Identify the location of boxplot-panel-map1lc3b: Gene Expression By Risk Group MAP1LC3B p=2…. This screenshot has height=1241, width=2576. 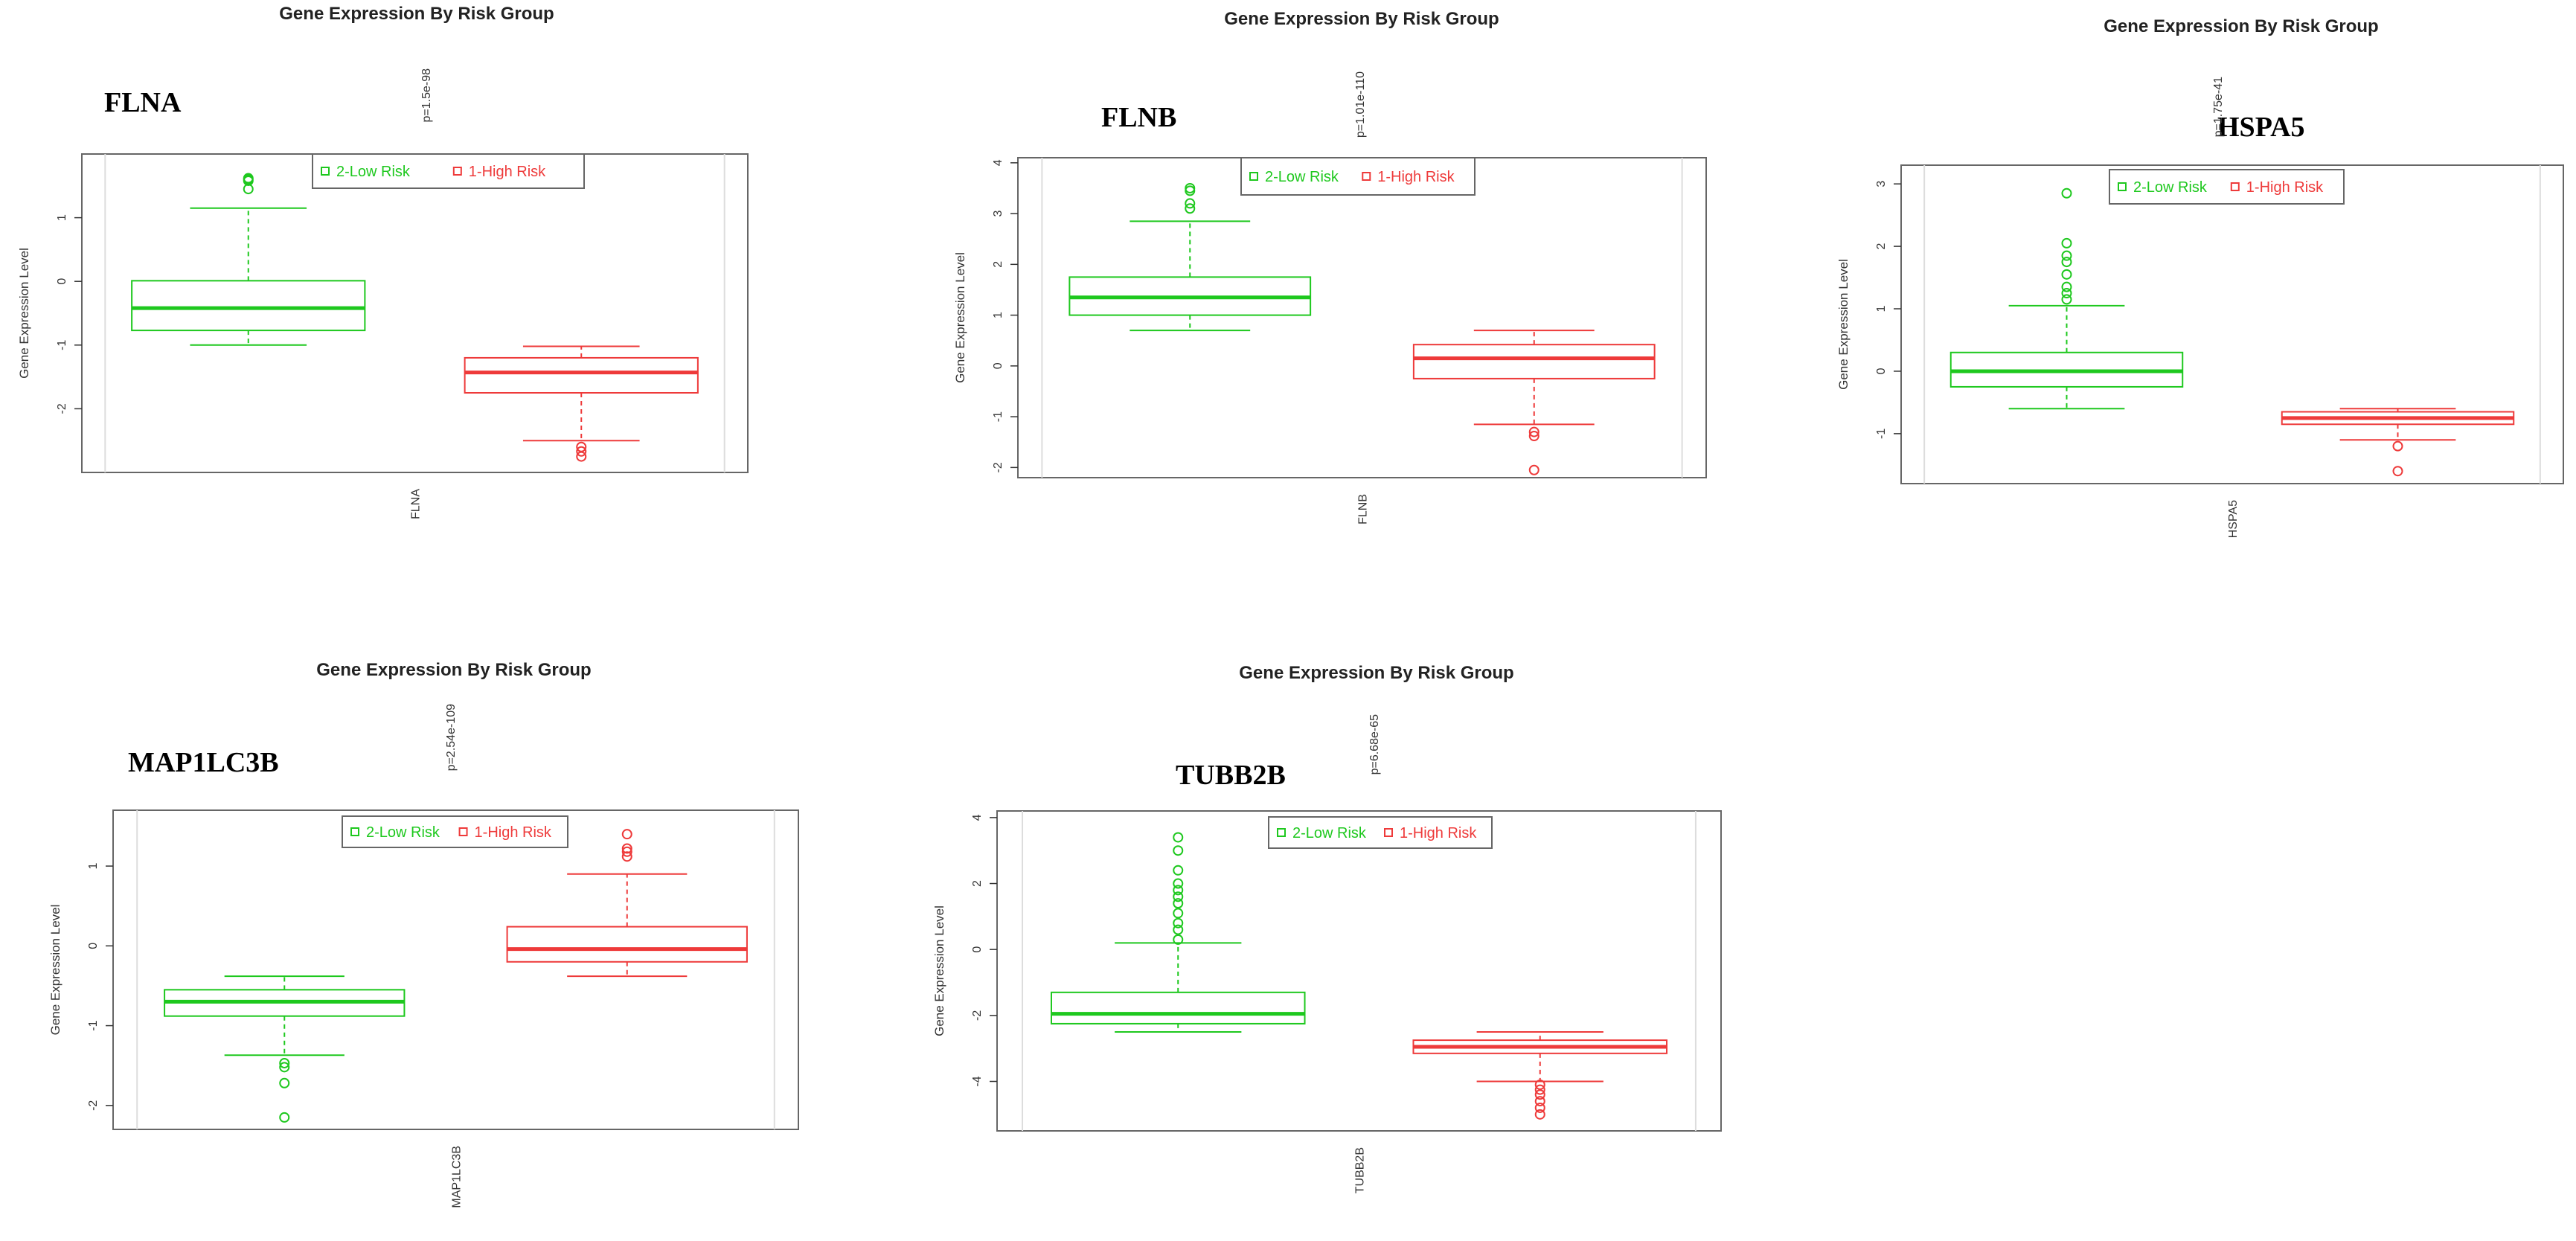
(423, 934).